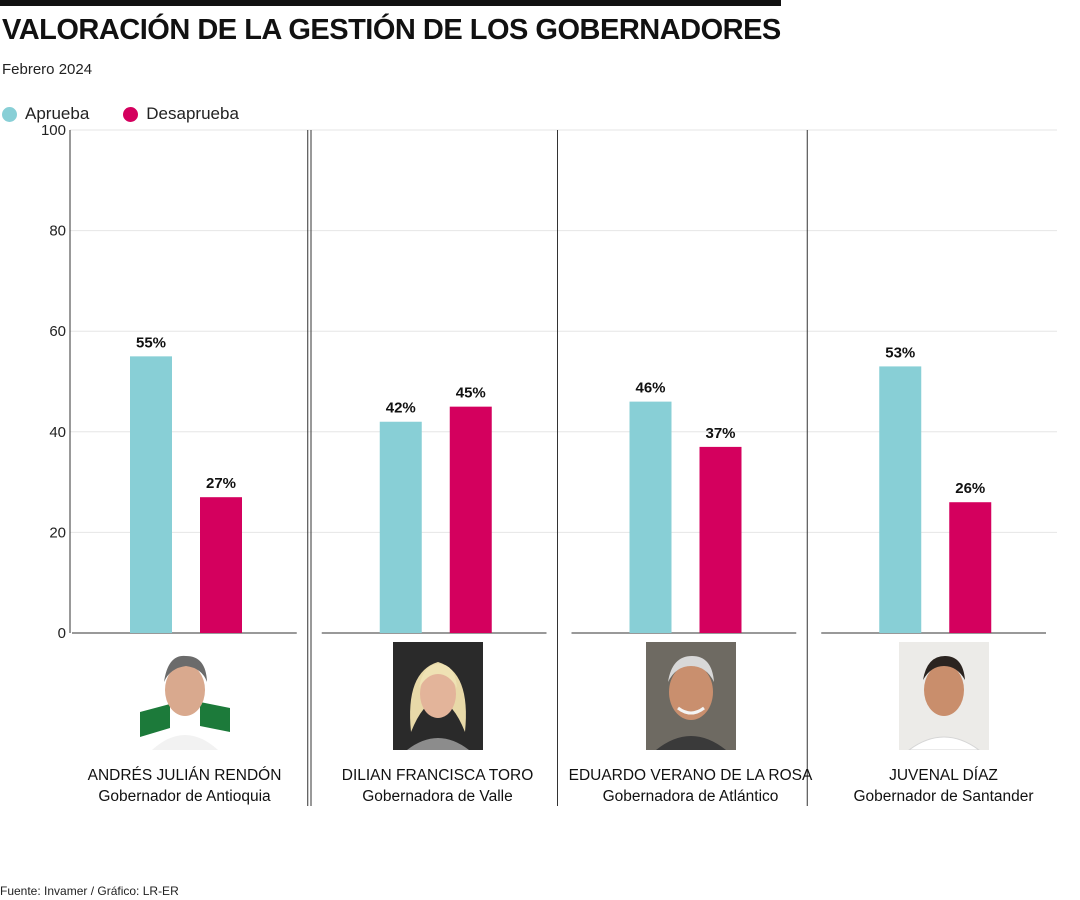  What do you see at coordinates (57, 231) in the screenshot?
I see `y-tick-label: 80` at bounding box center [57, 231].